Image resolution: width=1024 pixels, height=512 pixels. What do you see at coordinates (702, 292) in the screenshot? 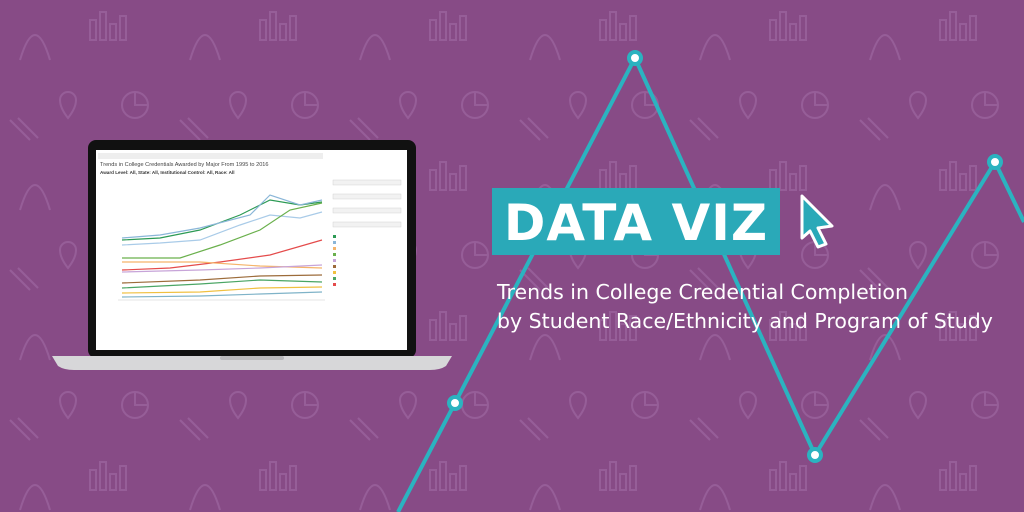
I see `subtitle-line: Trends in College Credential Completion` at bounding box center [702, 292].